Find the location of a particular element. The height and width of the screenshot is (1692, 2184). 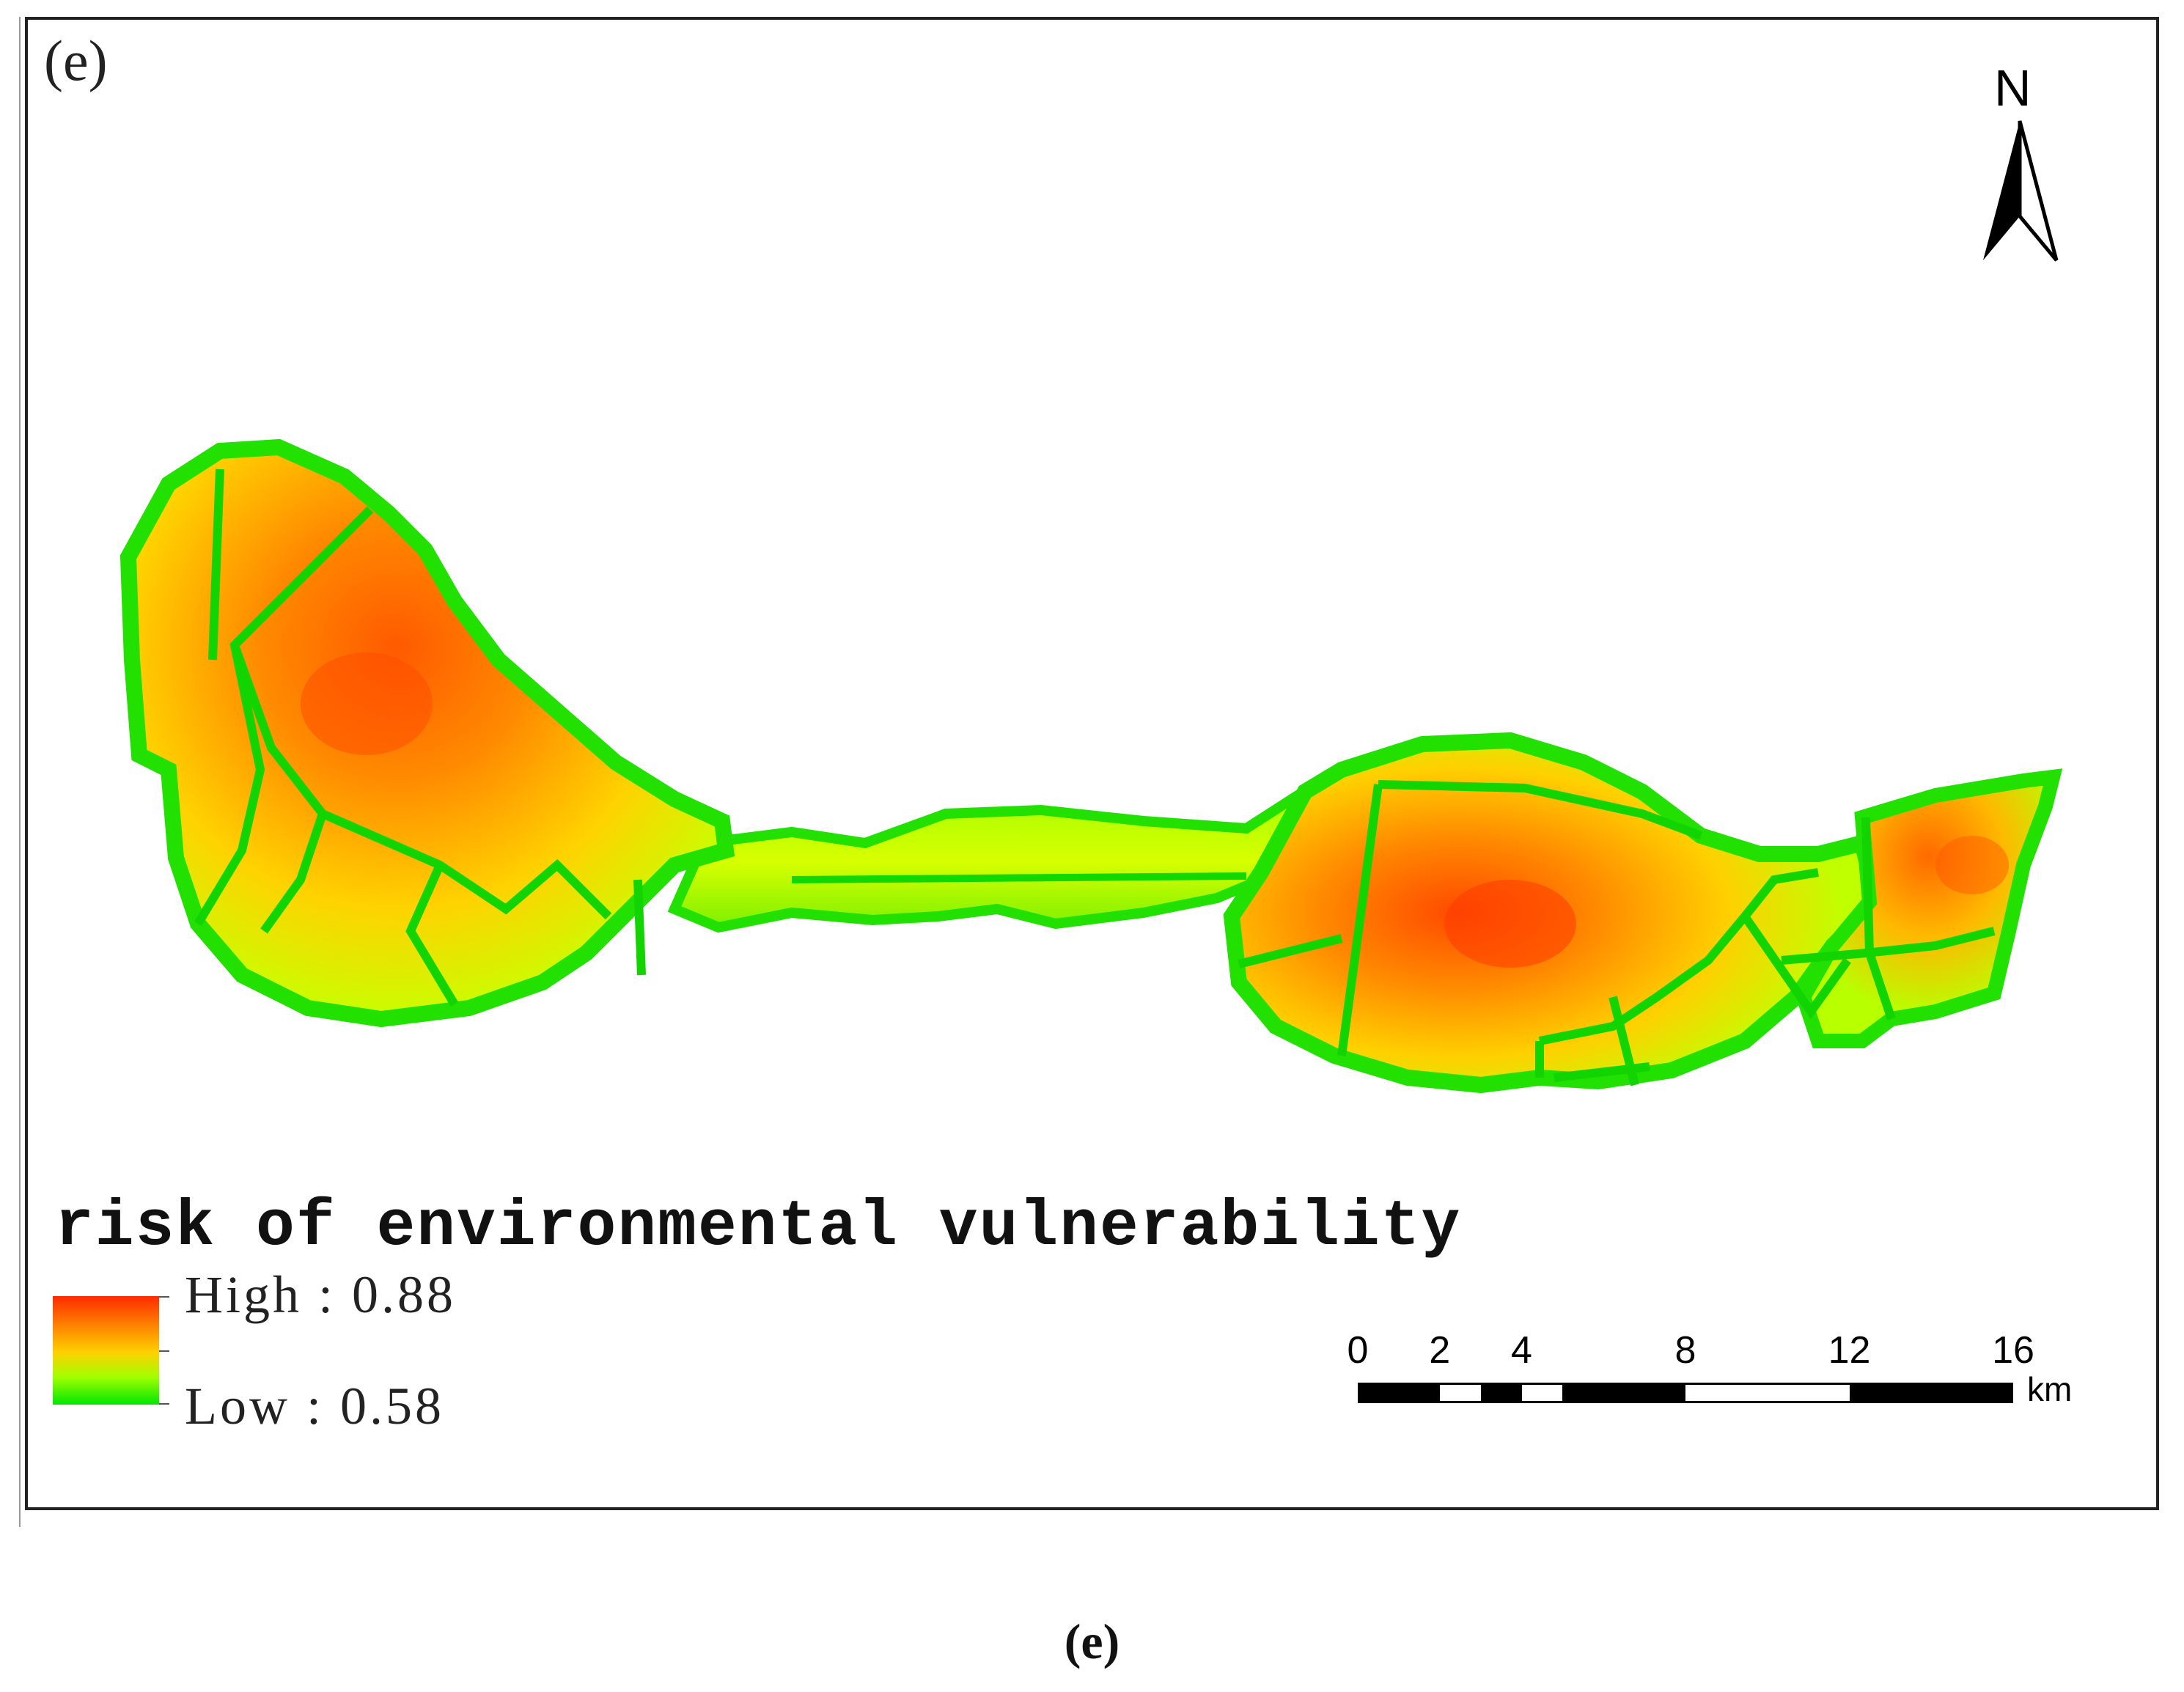

north-arrow-icon is located at coordinates (2021, 191).